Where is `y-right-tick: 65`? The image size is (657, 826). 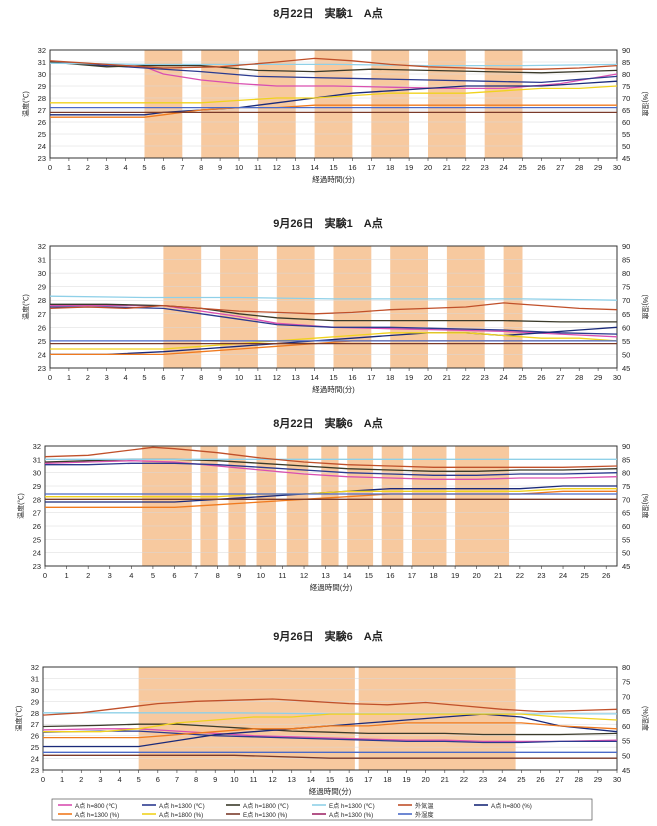 y-right-tick: 65 is located at coordinates (626, 314).